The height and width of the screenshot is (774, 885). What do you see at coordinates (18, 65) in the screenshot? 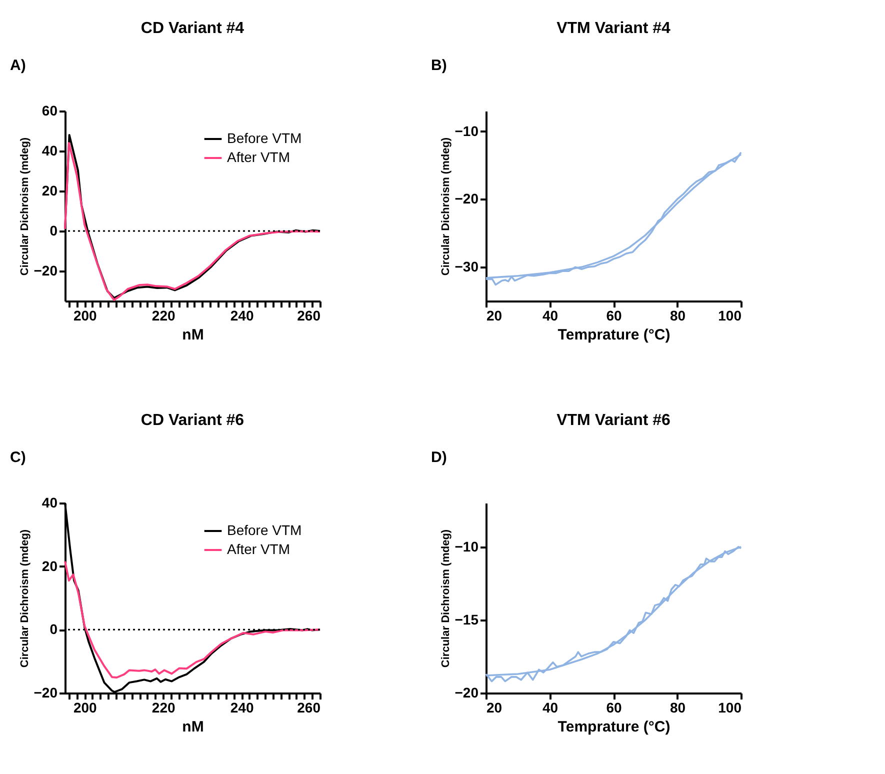
I see `text: A)` at bounding box center [18, 65].